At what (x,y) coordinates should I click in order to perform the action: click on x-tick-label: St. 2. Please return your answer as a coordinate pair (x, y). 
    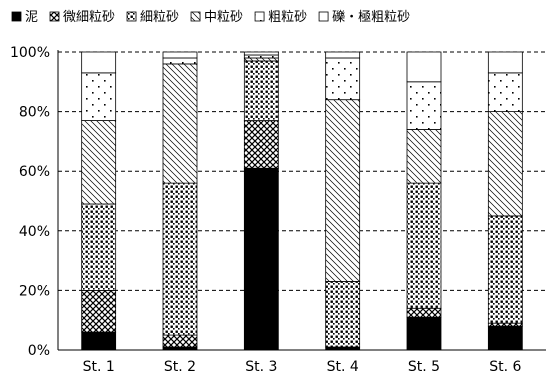
    Looking at the image, I should click on (180, 367).